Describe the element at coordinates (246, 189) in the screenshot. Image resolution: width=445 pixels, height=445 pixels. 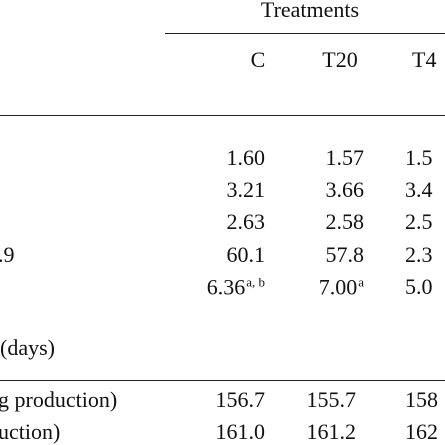
I see `cell: 3.21` at that location.